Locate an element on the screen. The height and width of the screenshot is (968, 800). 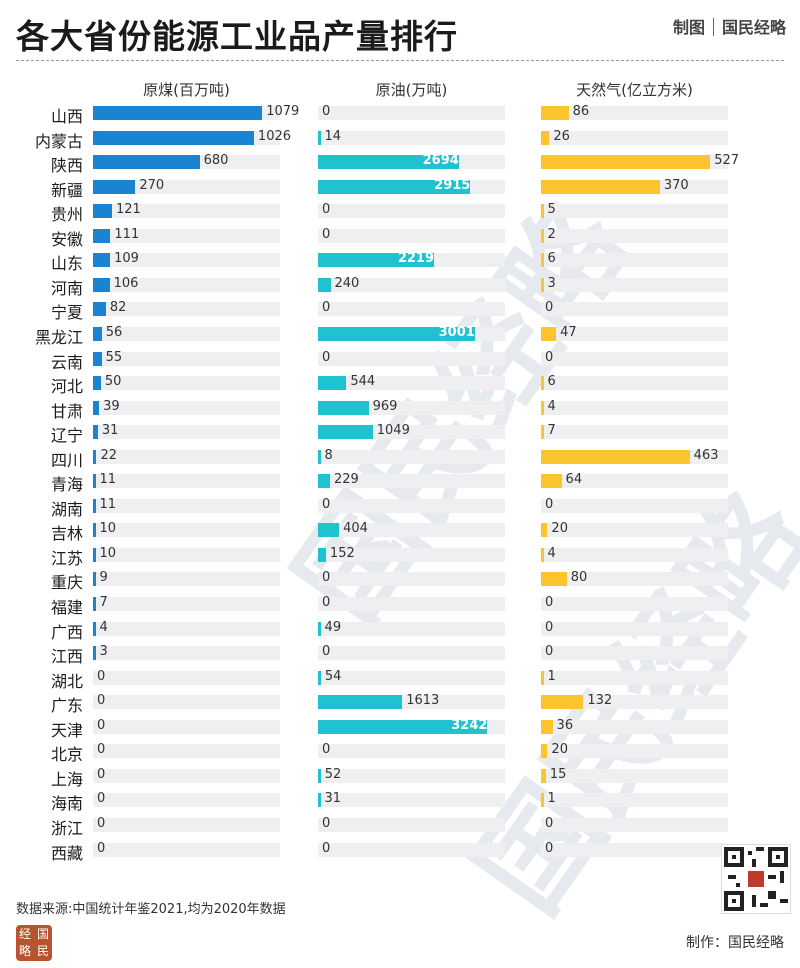
coal-column-value: 680 is located at coordinates (216, 161).